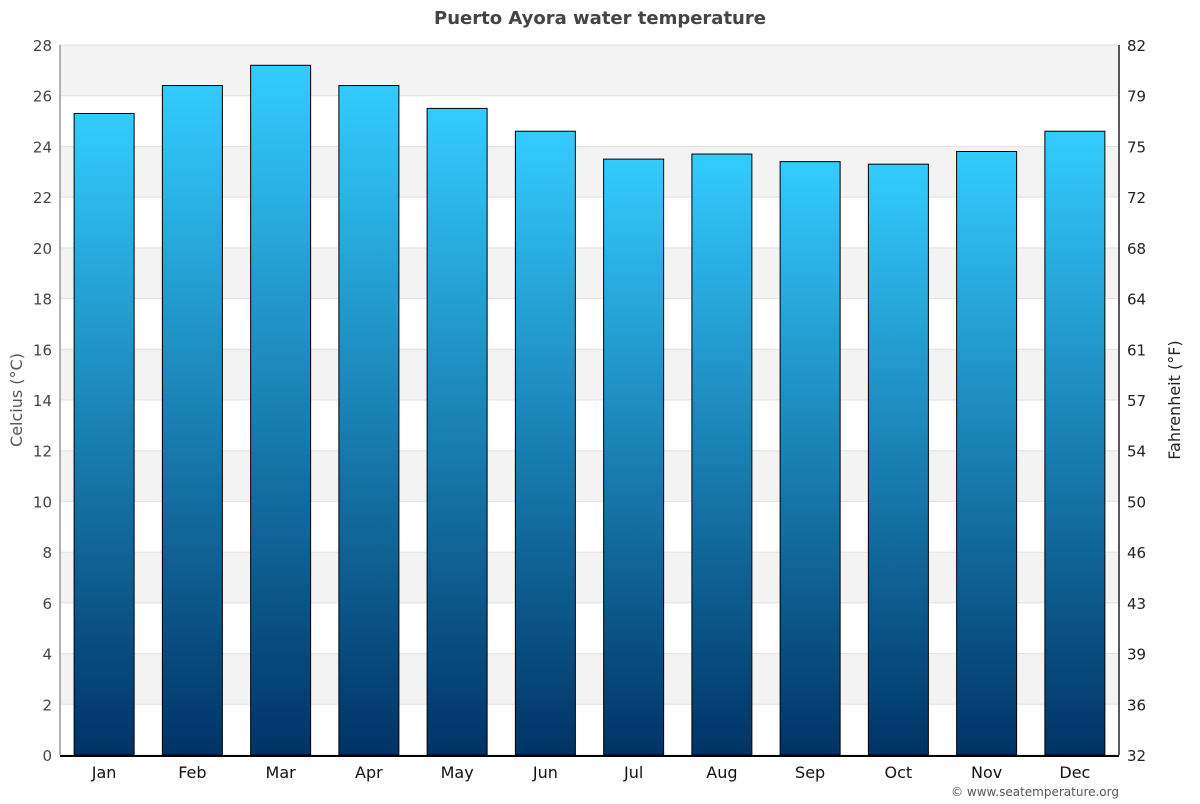 The height and width of the screenshot is (804, 1200). Describe the element at coordinates (42, 198) in the screenshot. I see `y-tick-label-left: 22` at that location.